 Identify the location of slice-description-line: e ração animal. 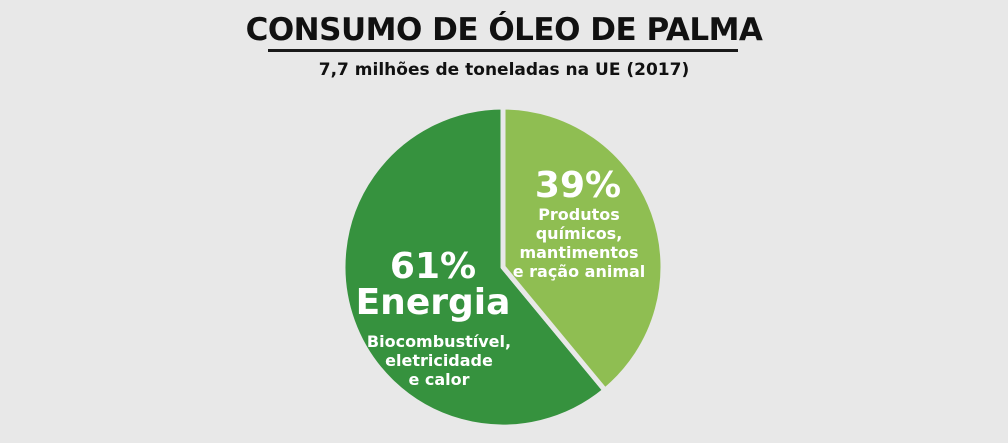
(579, 271).